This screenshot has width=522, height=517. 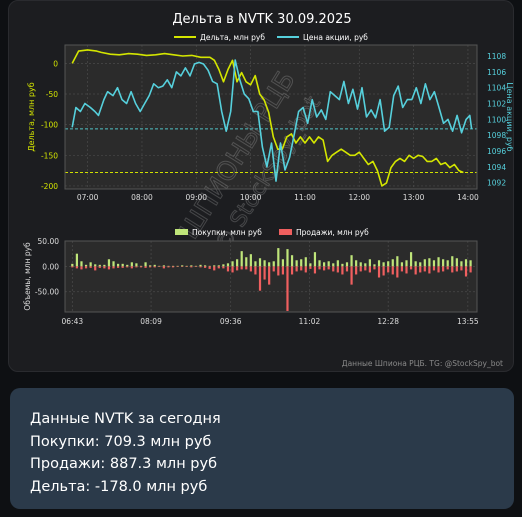 I want to click on bottom-x-tick: 12:28, so click(x=388, y=321).